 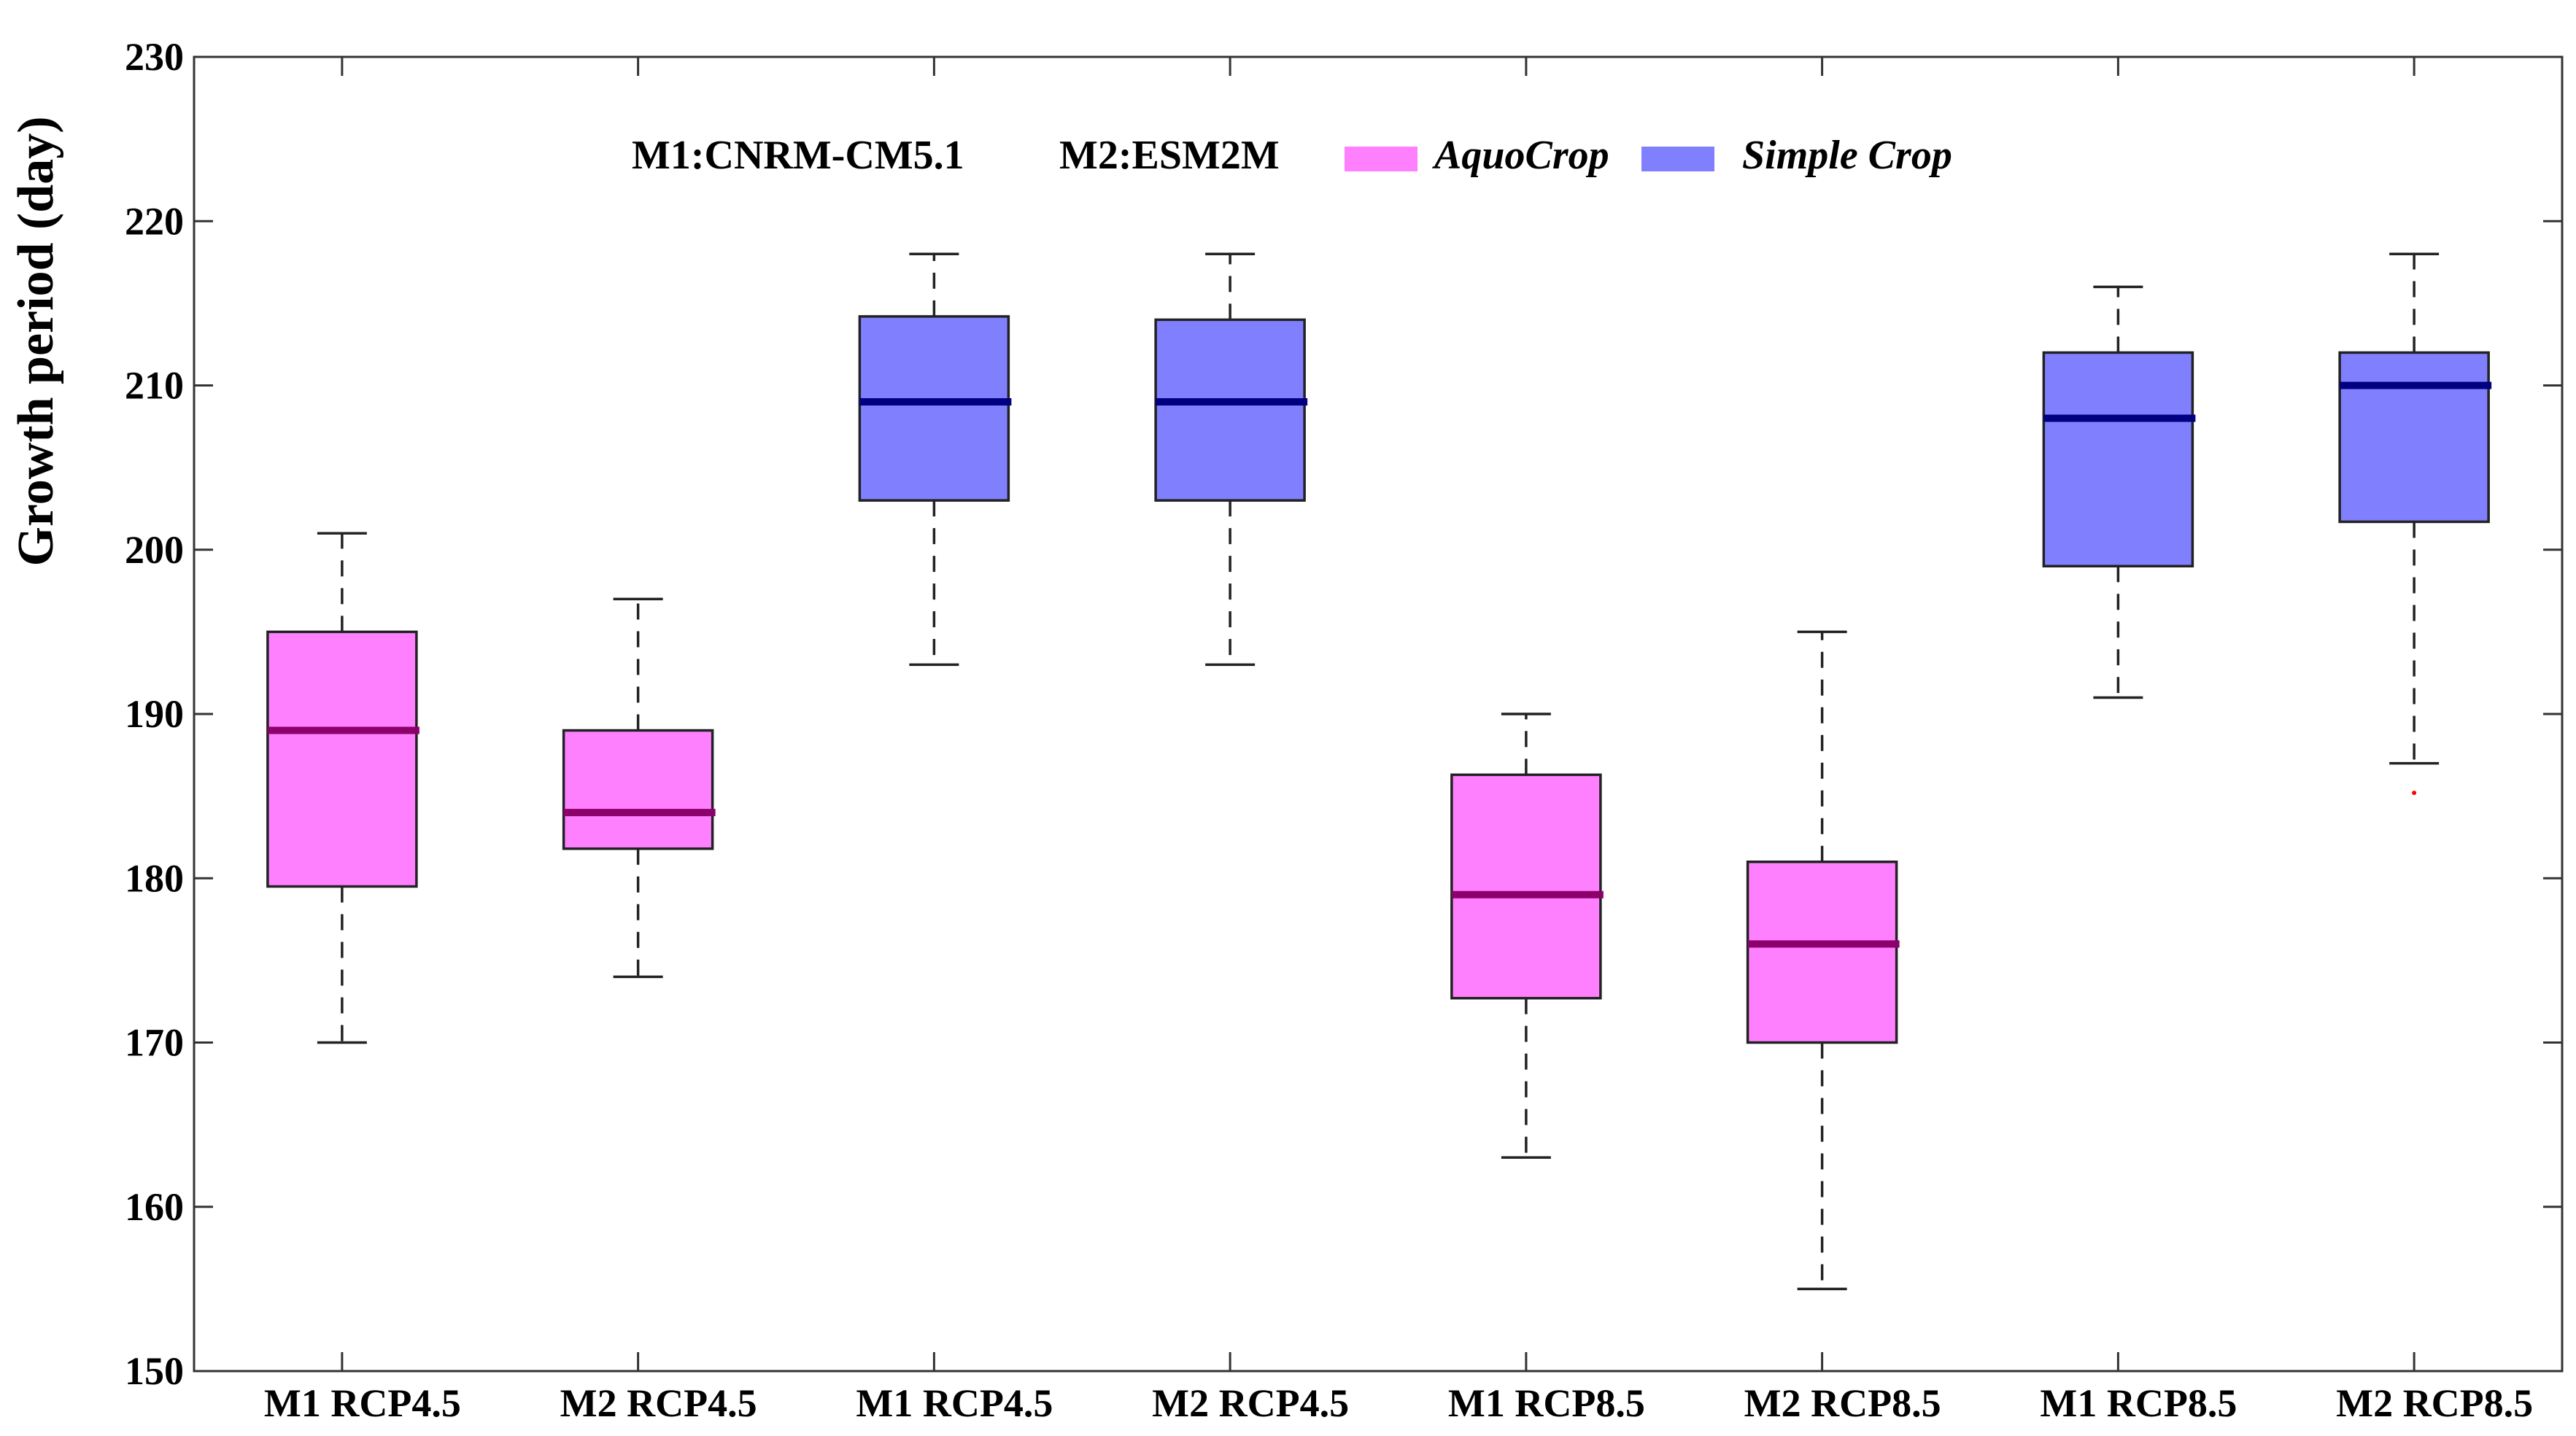 What do you see at coordinates (154, 1043) in the screenshot?
I see `y-tick-label: 170` at bounding box center [154, 1043].